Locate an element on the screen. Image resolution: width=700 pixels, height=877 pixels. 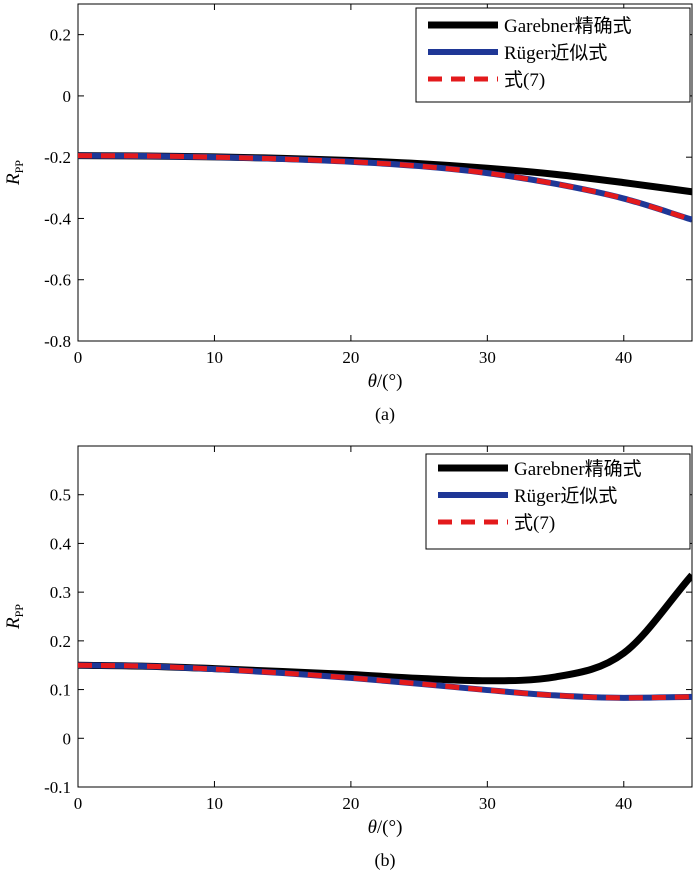
y-tick-label: -0.2 is located at coordinates (57, 157).